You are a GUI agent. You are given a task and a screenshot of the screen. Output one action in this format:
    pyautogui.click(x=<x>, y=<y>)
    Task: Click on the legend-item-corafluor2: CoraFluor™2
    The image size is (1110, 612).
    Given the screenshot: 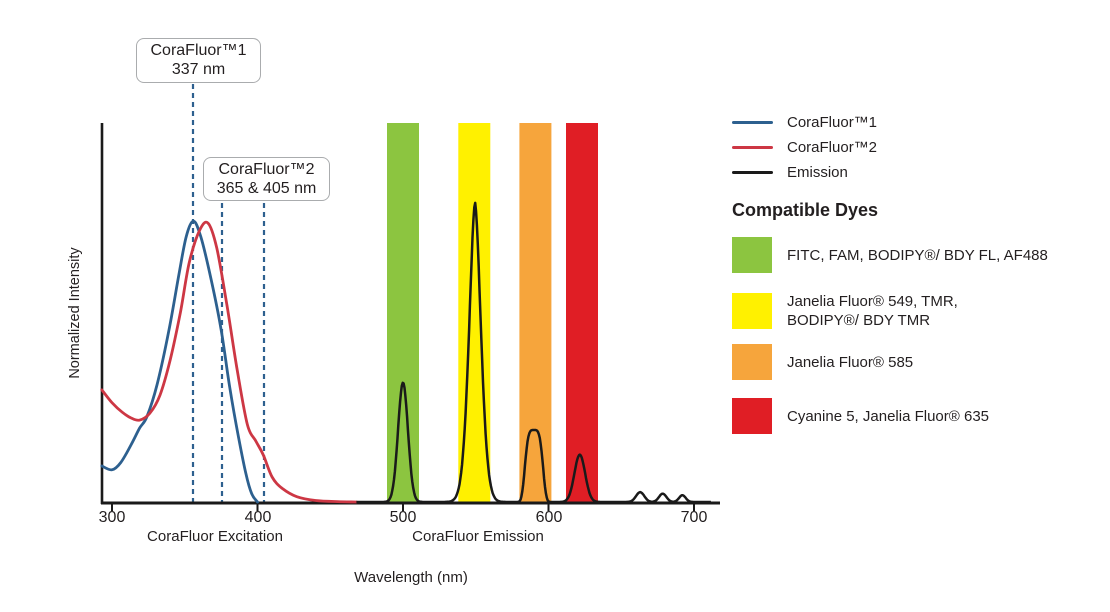 What is the action you would take?
    pyautogui.click(x=805, y=147)
    